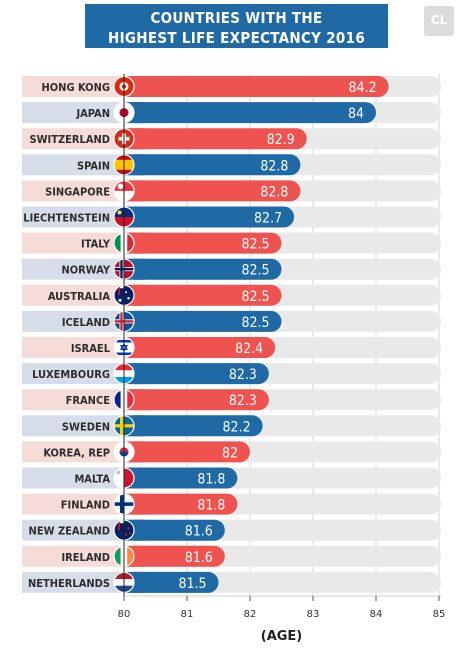  Describe the element at coordinates (96, 244) in the screenshot. I see `category-label: ITALY` at that location.